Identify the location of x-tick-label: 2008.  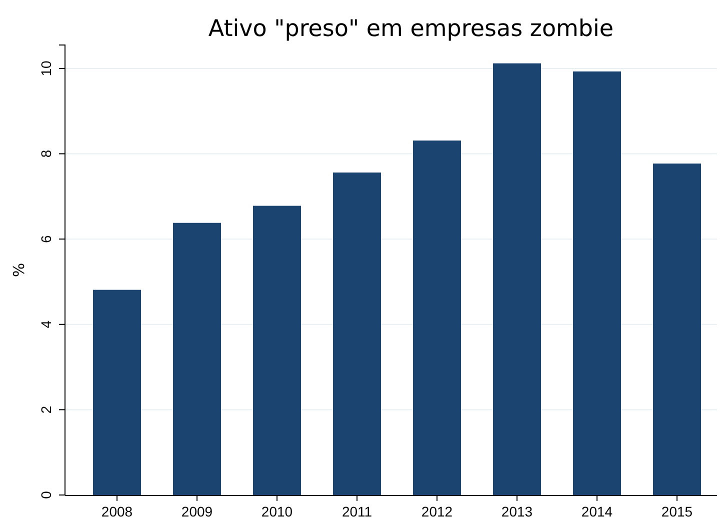
(117, 511).